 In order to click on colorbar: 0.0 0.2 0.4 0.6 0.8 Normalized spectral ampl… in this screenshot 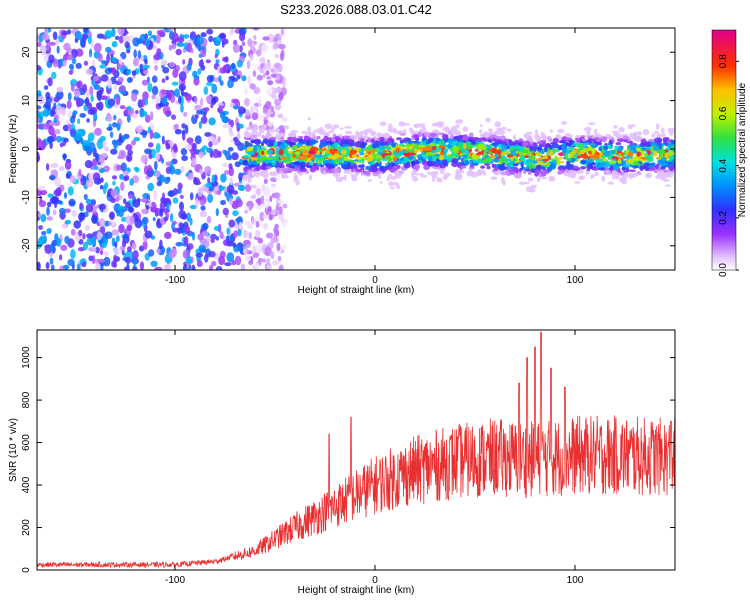, I will do `click(729, 153)`.